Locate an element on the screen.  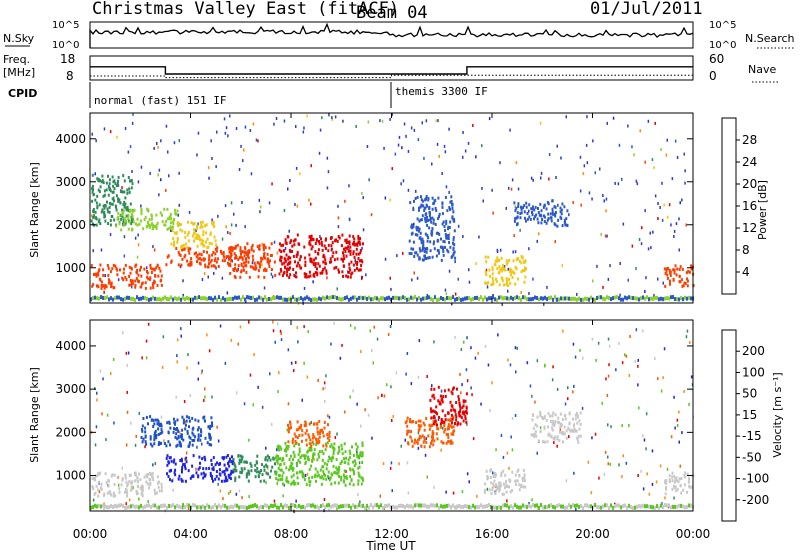
colorbar-tick-label: 100 is located at coordinates (753, 372).